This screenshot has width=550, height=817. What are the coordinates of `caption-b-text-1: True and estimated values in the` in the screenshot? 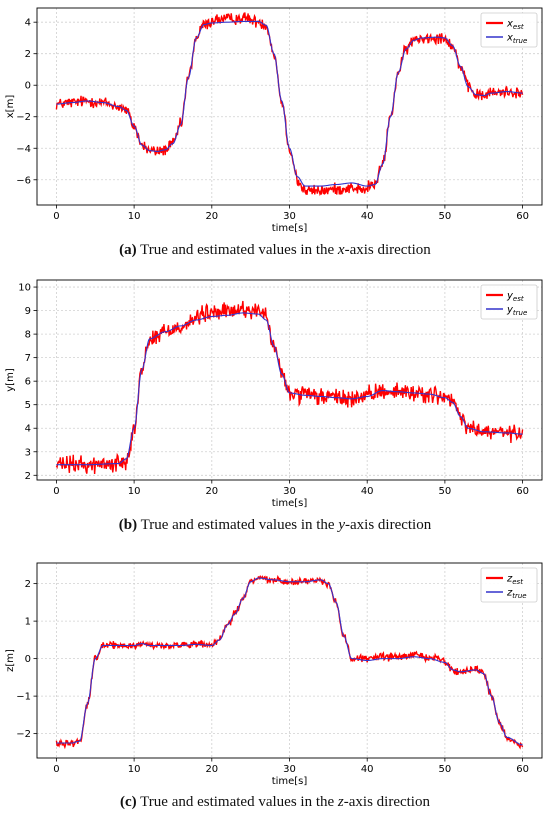 It's located at (239, 525).